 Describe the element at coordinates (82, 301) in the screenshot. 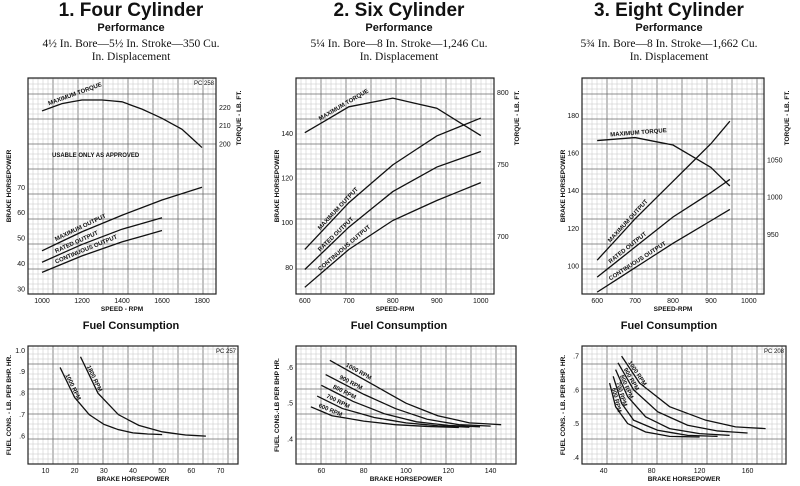

I see `x-tick-label: 1200` at that location.